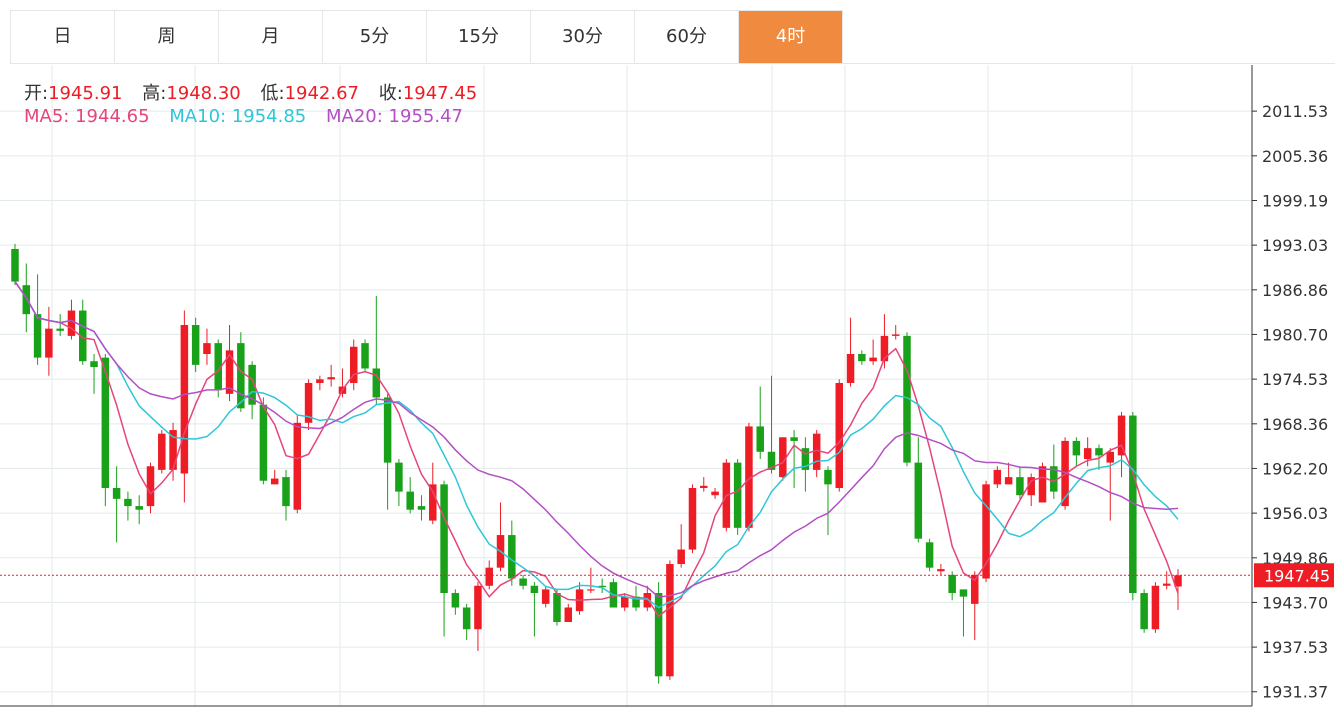 This screenshot has height=708, width=1335. Describe the element at coordinates (583, 37) in the screenshot. I see `tab-5: 30分` at that location.